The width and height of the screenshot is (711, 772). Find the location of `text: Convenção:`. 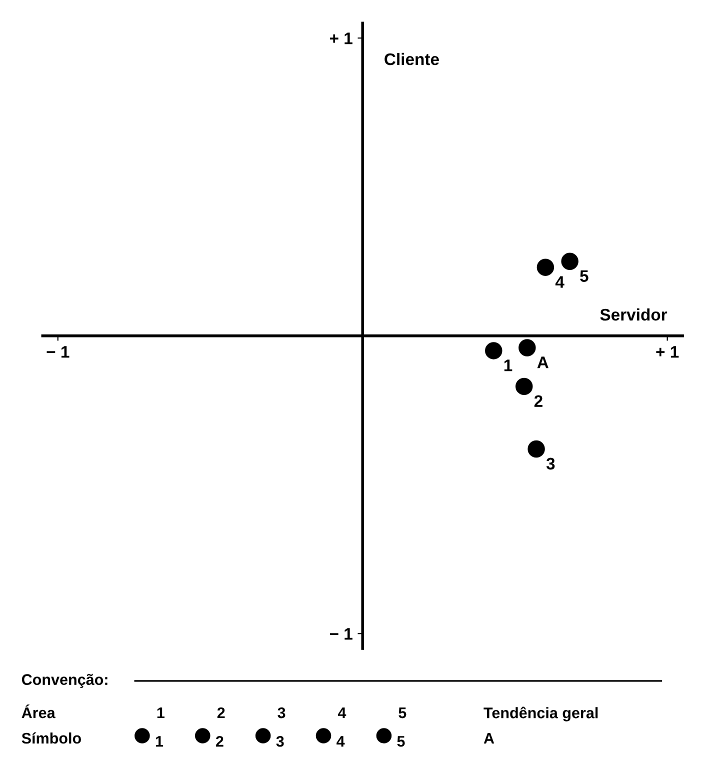

text: Convenção: is located at coordinates (65, 681).